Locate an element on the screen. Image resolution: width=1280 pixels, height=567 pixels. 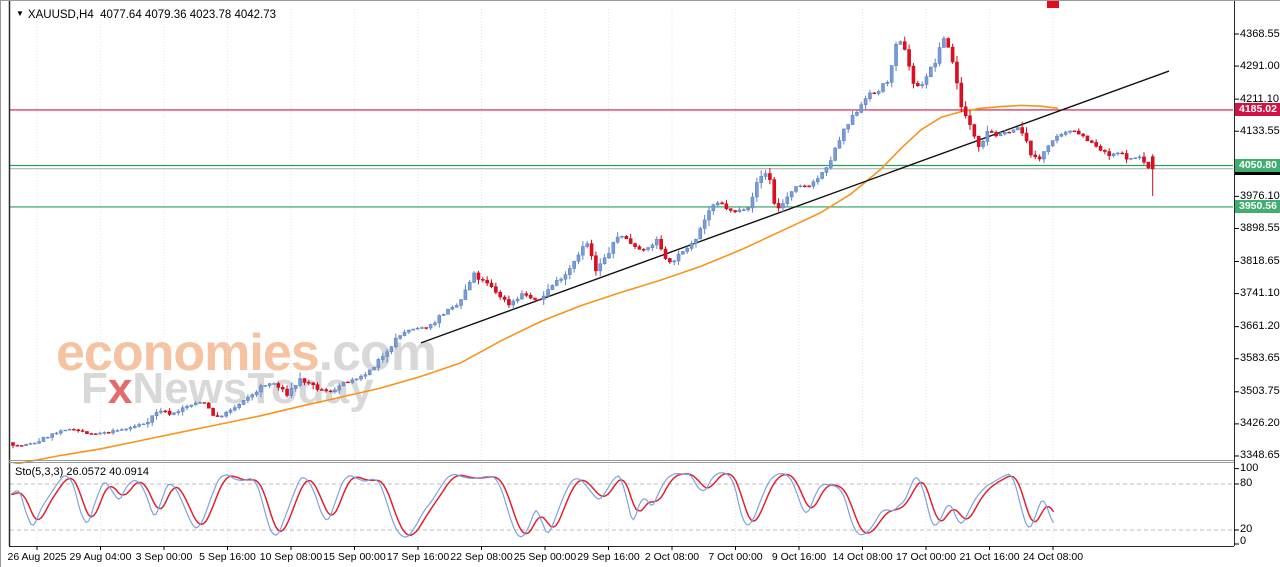
price-tick-label: 3583.65 is located at coordinates (1260, 358).